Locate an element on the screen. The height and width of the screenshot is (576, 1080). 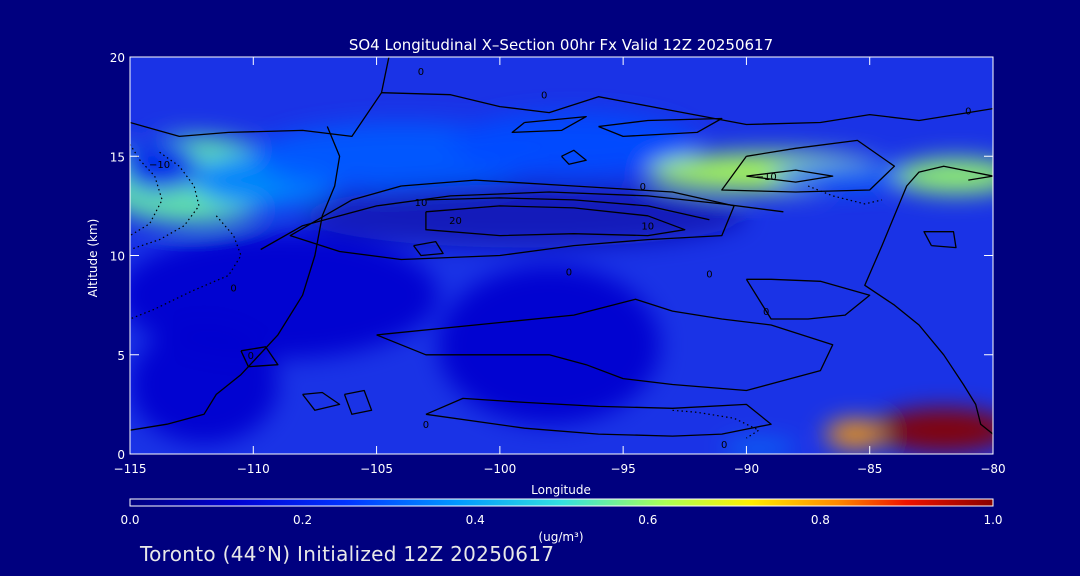
y-axis-label: Altitude (km) is located at coordinates (93, 258).